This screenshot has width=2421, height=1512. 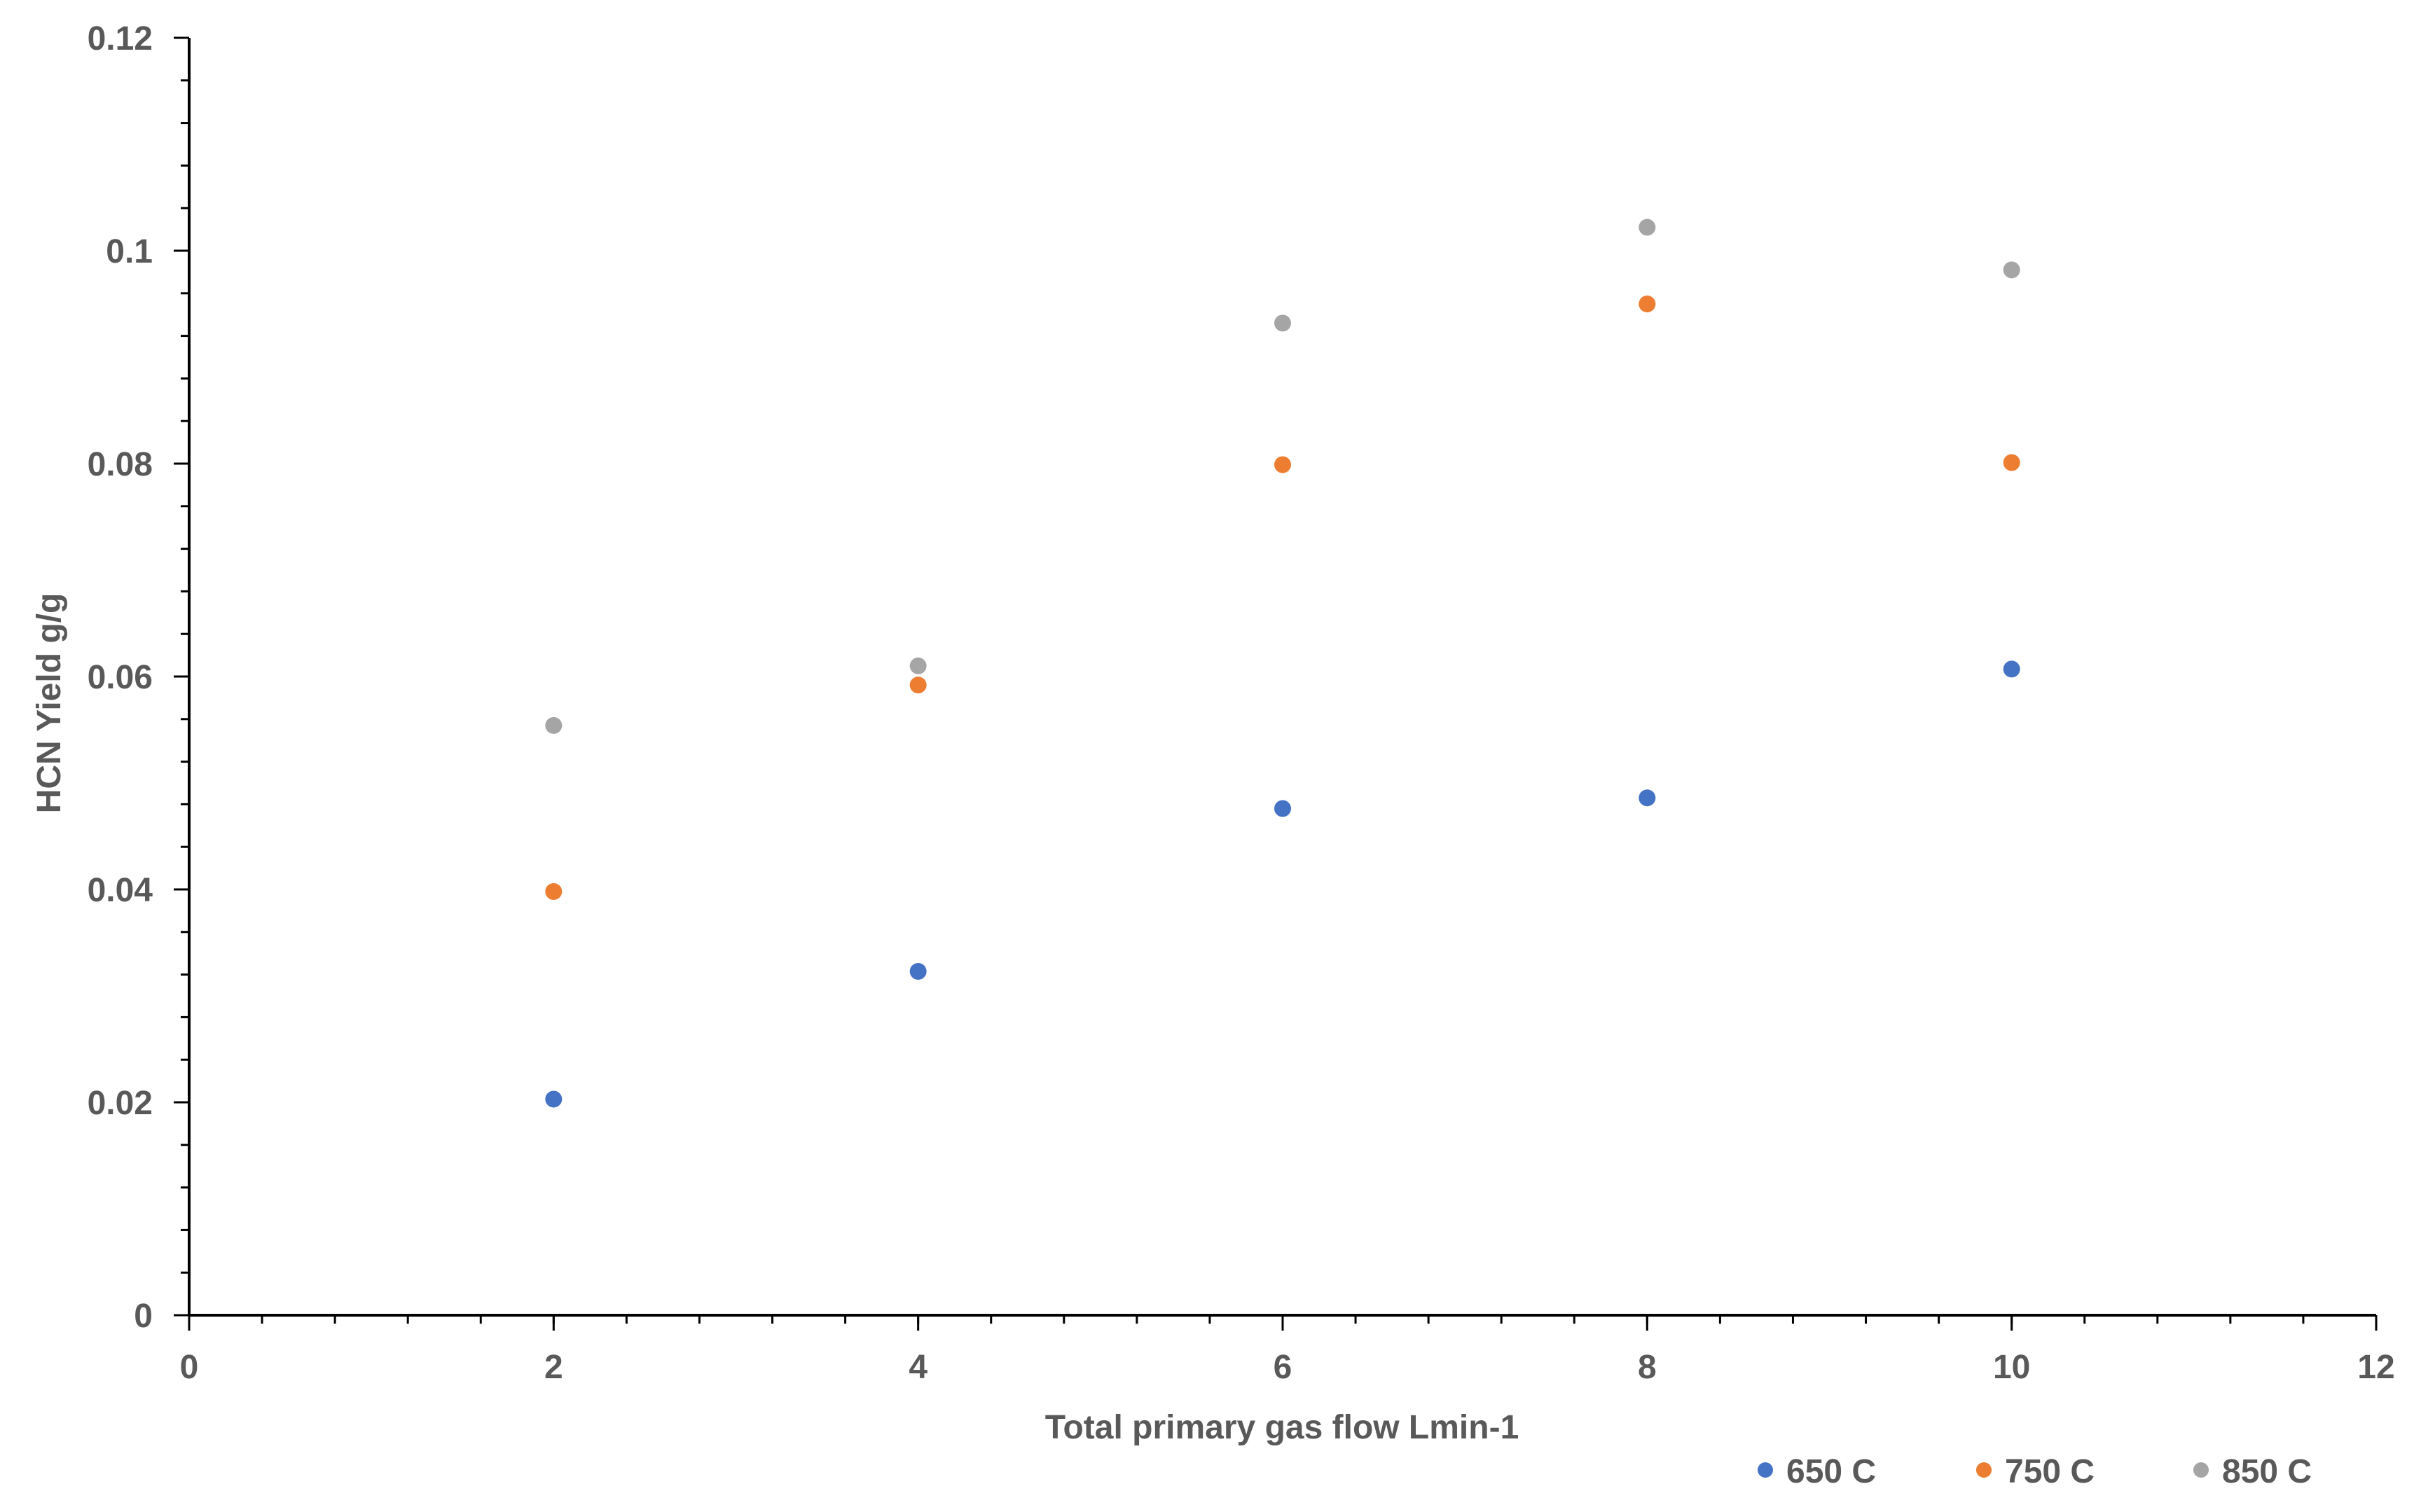 What do you see at coordinates (120, 464) in the screenshot?
I see `y-tick-label: 0.08` at bounding box center [120, 464].